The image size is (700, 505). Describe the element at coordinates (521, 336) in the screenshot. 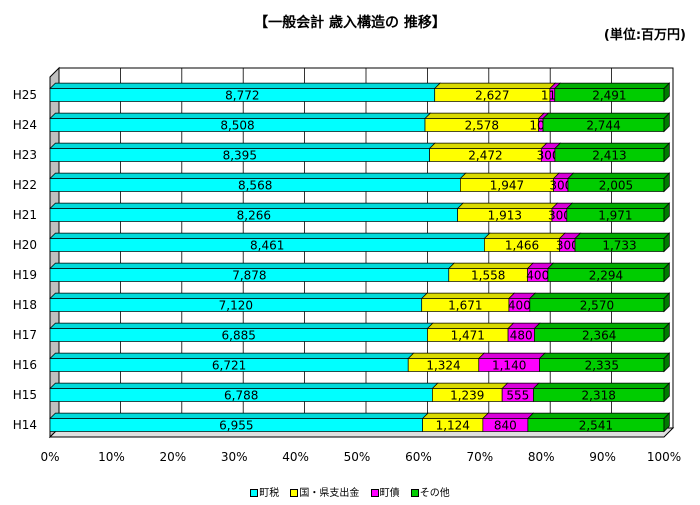

I see `data-label: 480` at that location.